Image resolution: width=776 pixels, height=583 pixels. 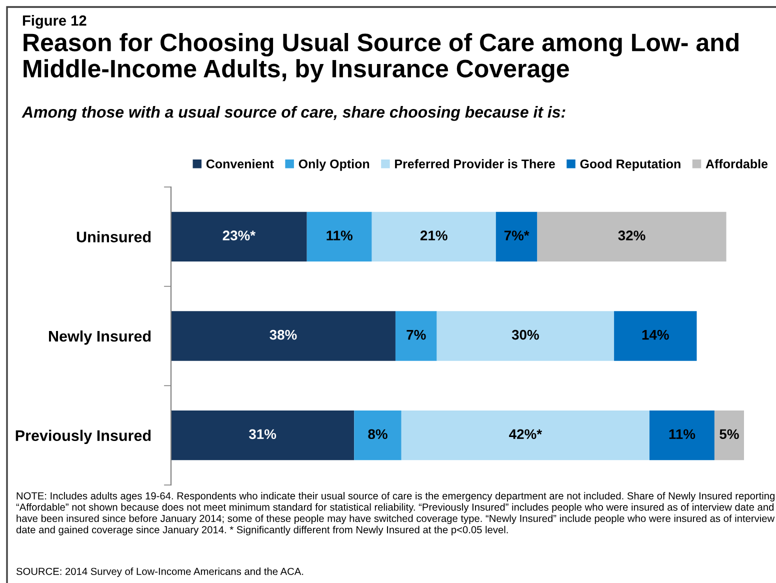 I want to click on legend-label: Convenient, so click(x=240, y=163).